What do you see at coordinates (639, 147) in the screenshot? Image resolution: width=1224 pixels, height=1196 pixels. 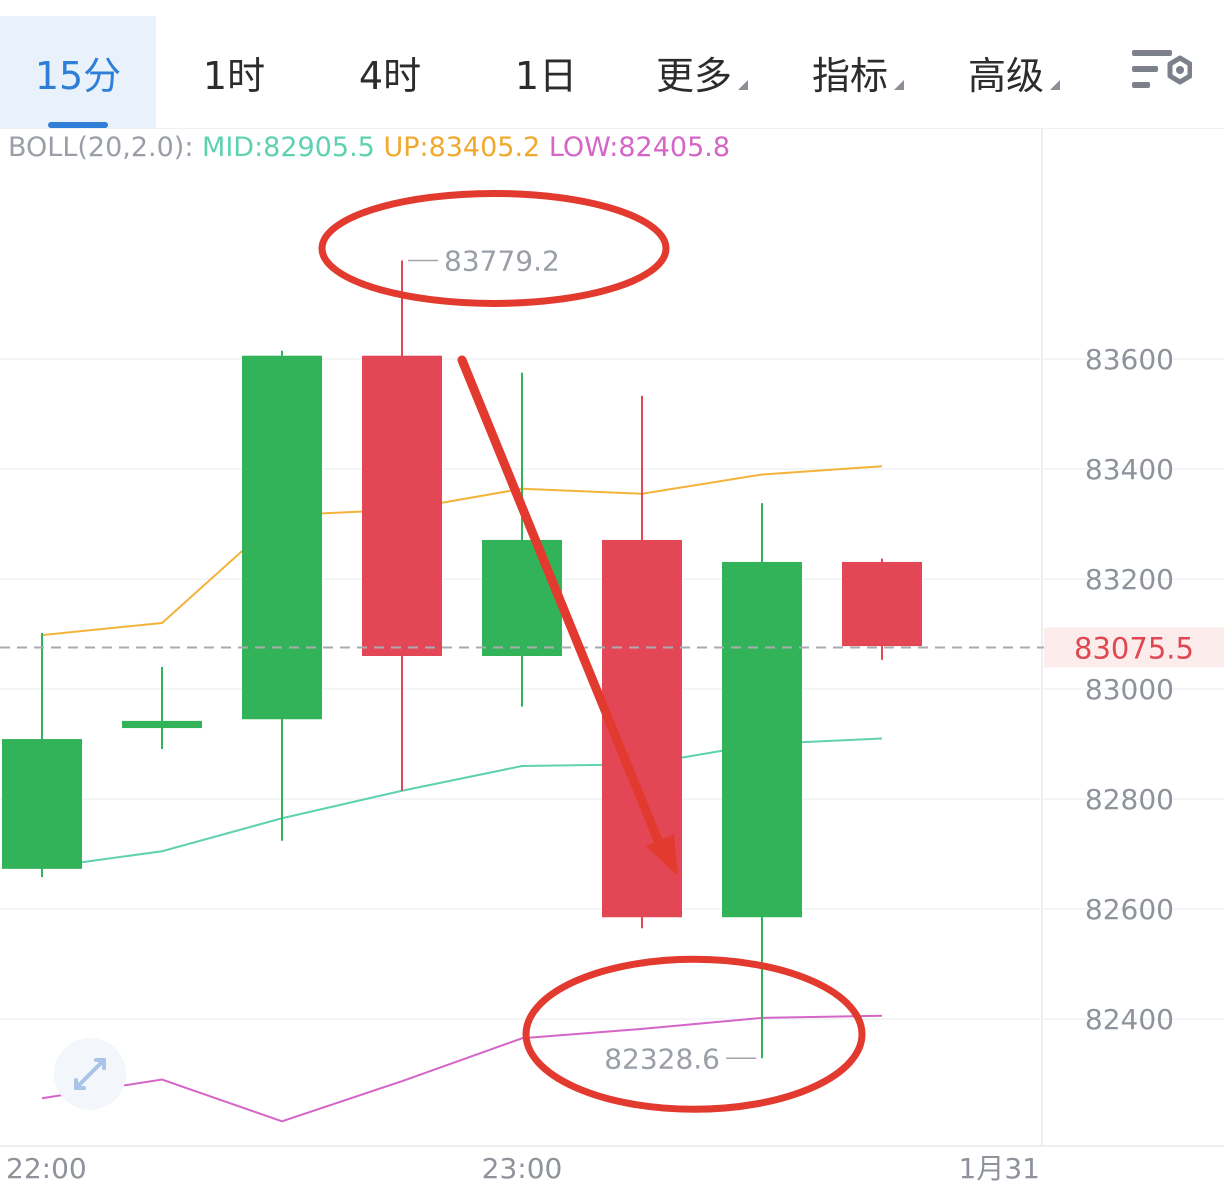 I see `boll-low-value: LOW:82405.8` at bounding box center [639, 147].